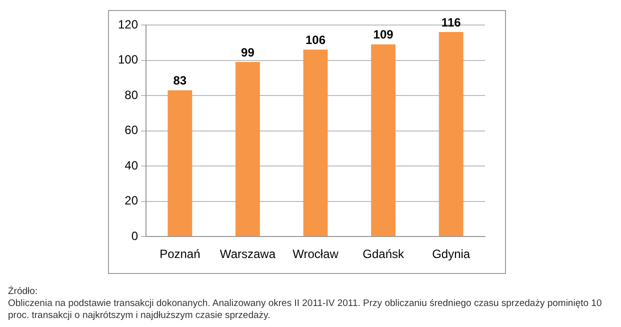 This screenshot has height=327, width=621. I want to click on data-label: 106, so click(315, 40).